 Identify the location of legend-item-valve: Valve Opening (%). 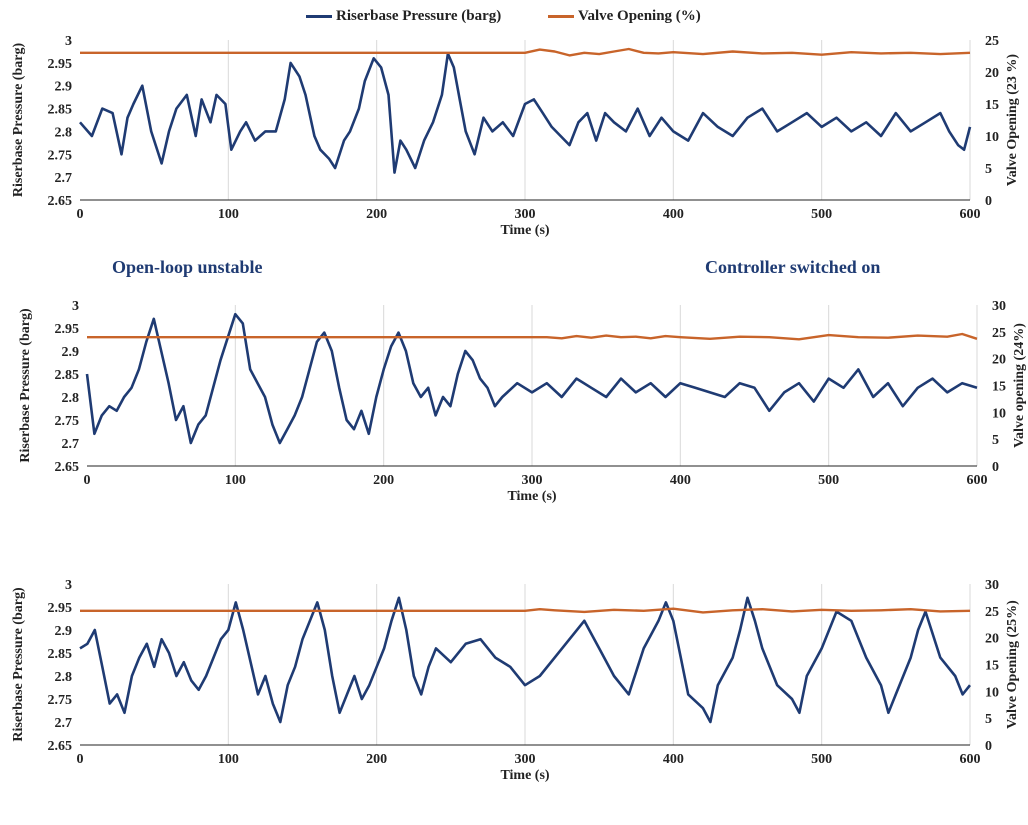
(624, 16).